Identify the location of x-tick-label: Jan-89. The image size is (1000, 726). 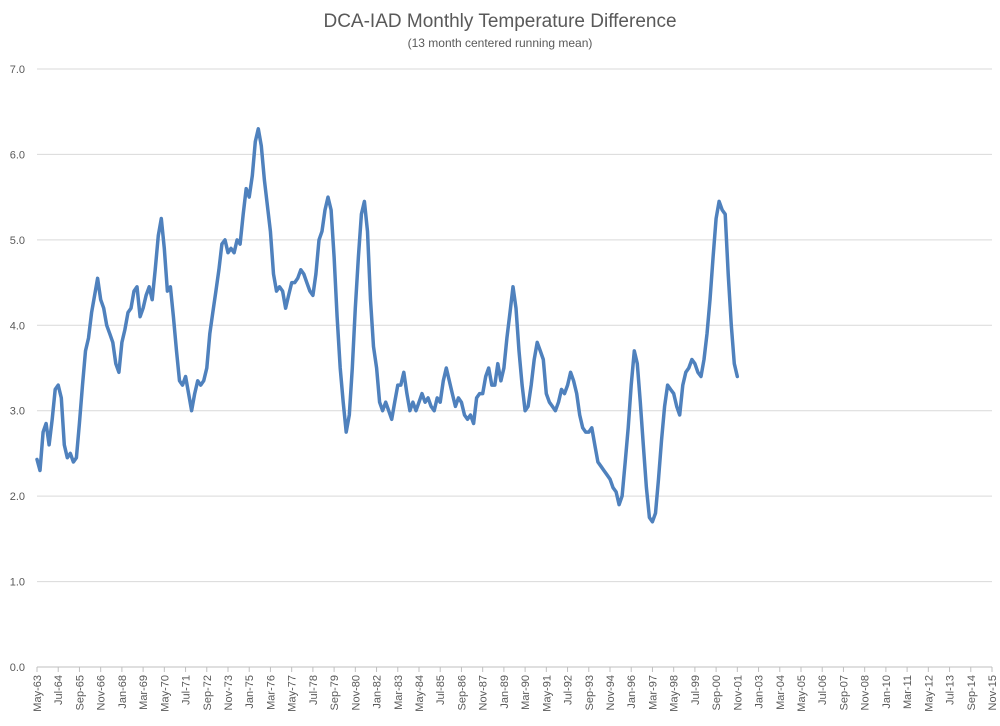
(505, 692).